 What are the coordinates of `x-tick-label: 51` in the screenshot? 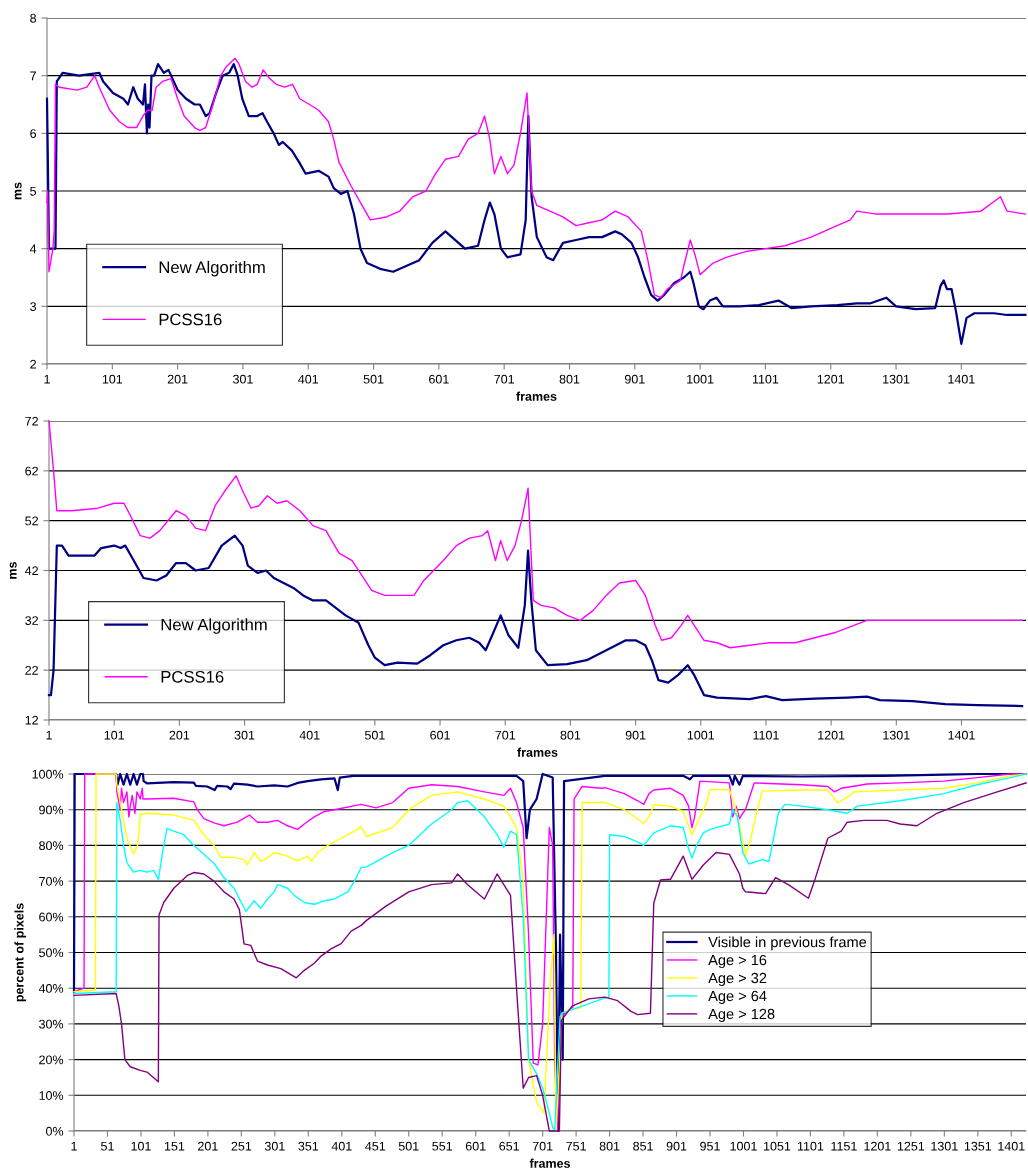 It's located at (107, 1146).